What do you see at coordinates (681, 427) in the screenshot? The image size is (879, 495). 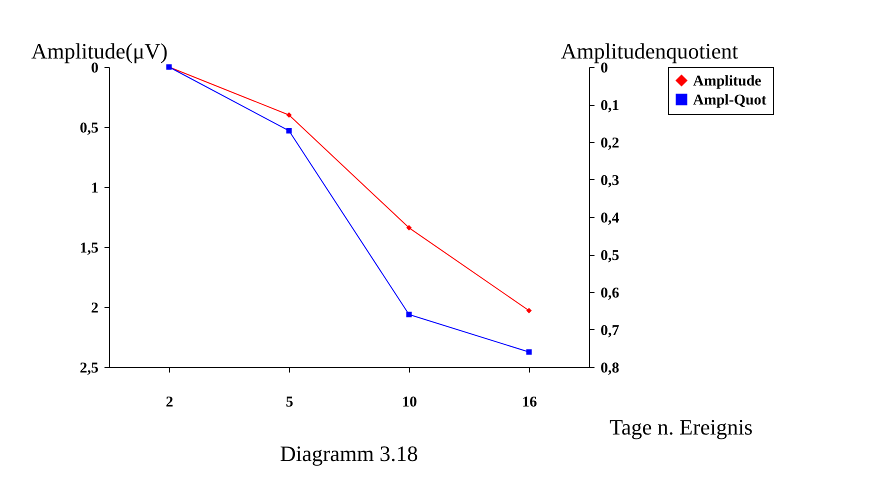 I see `x-axis-title: Tage n. Ereignis` at bounding box center [681, 427].